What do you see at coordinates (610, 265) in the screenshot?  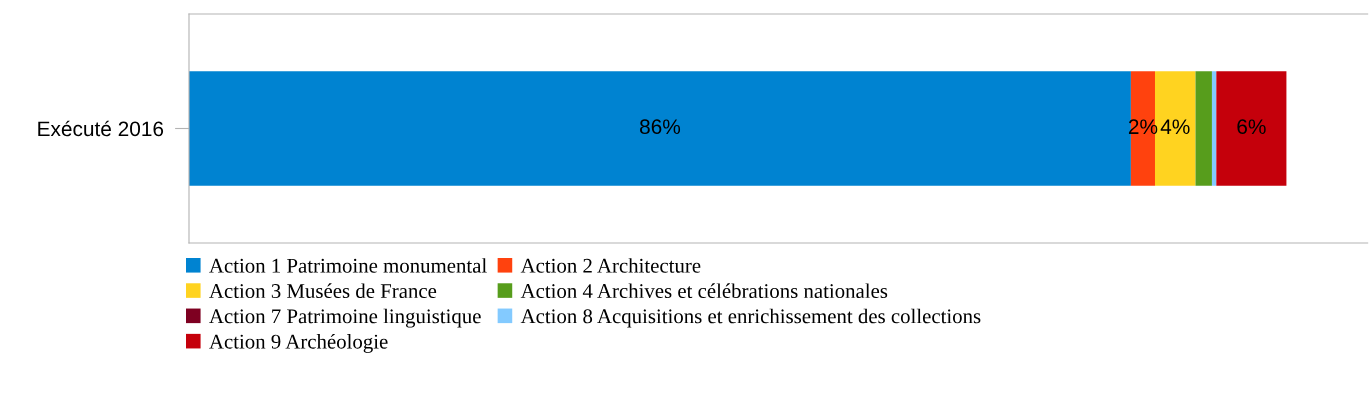 I see `legend-label: Action 2 Architecture` at bounding box center [610, 265].